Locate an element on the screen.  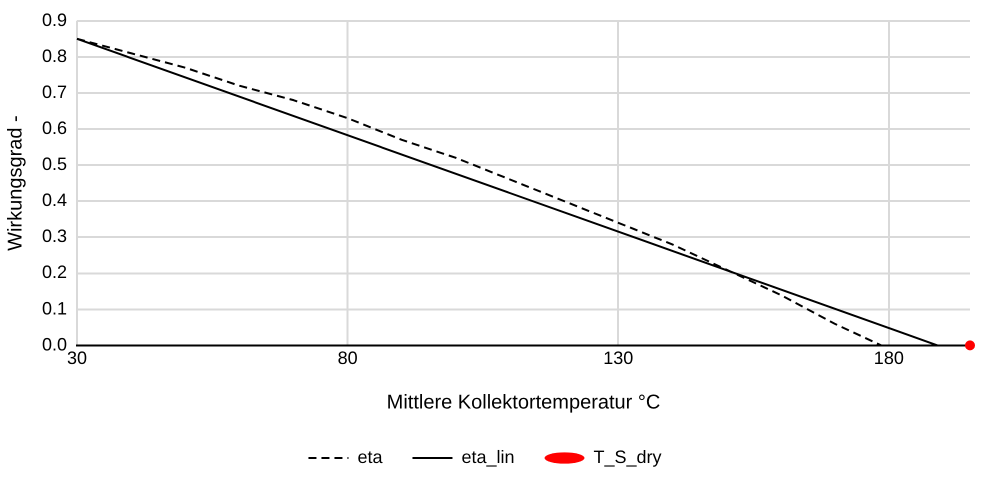
y-tick-label: 0.1 is located at coordinates (55, 308).